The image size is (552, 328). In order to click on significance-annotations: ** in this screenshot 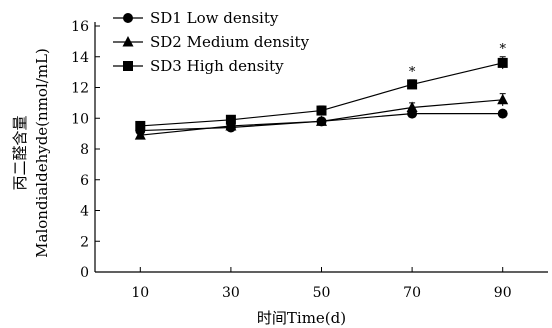, I will do `click(458, 61)`.